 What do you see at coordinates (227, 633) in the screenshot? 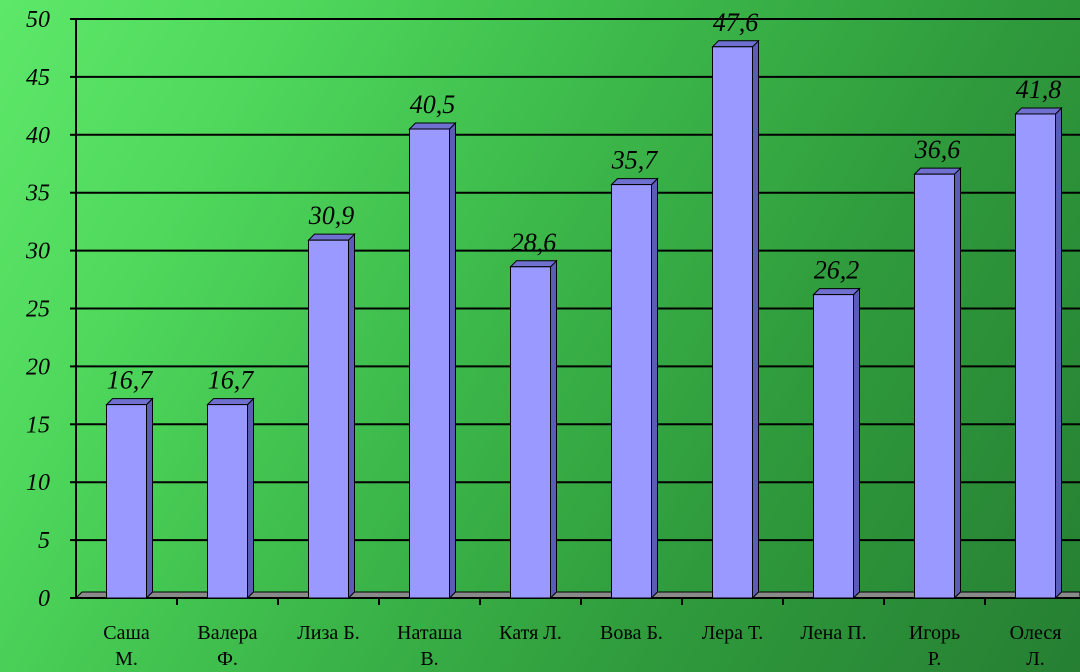
I see `x-tick-label: Валера` at bounding box center [227, 633].